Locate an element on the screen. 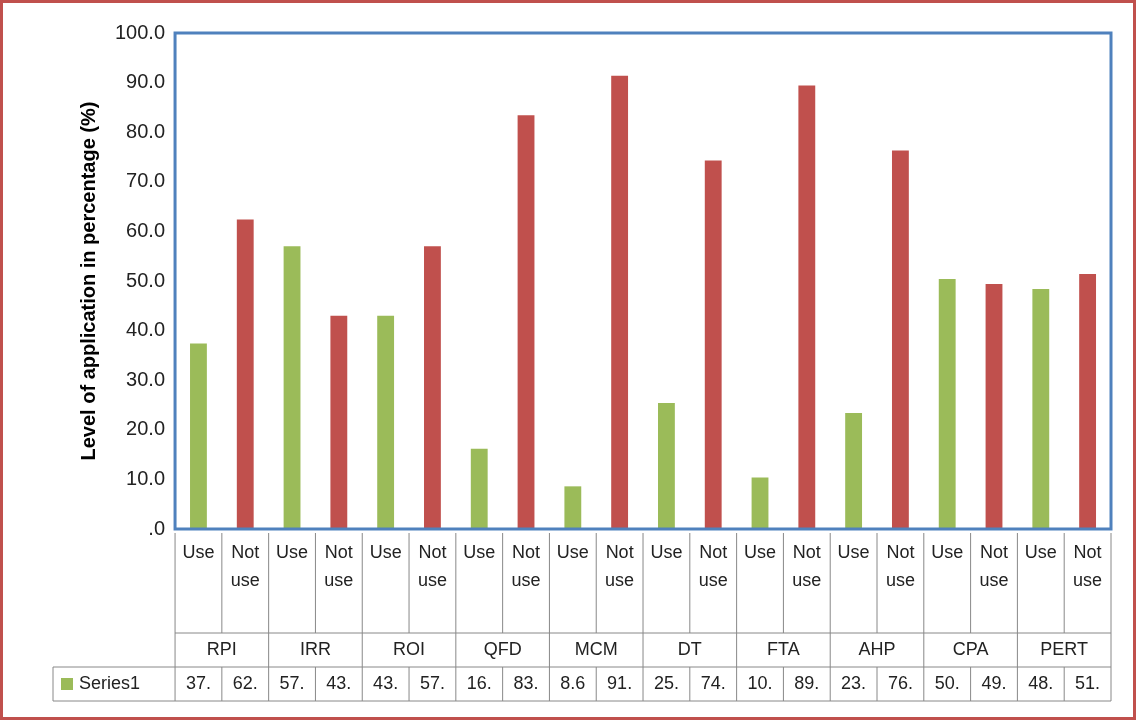 The image size is (1136, 720). y-axis-title: Level of application in percentage (%) is located at coordinates (87, 281).